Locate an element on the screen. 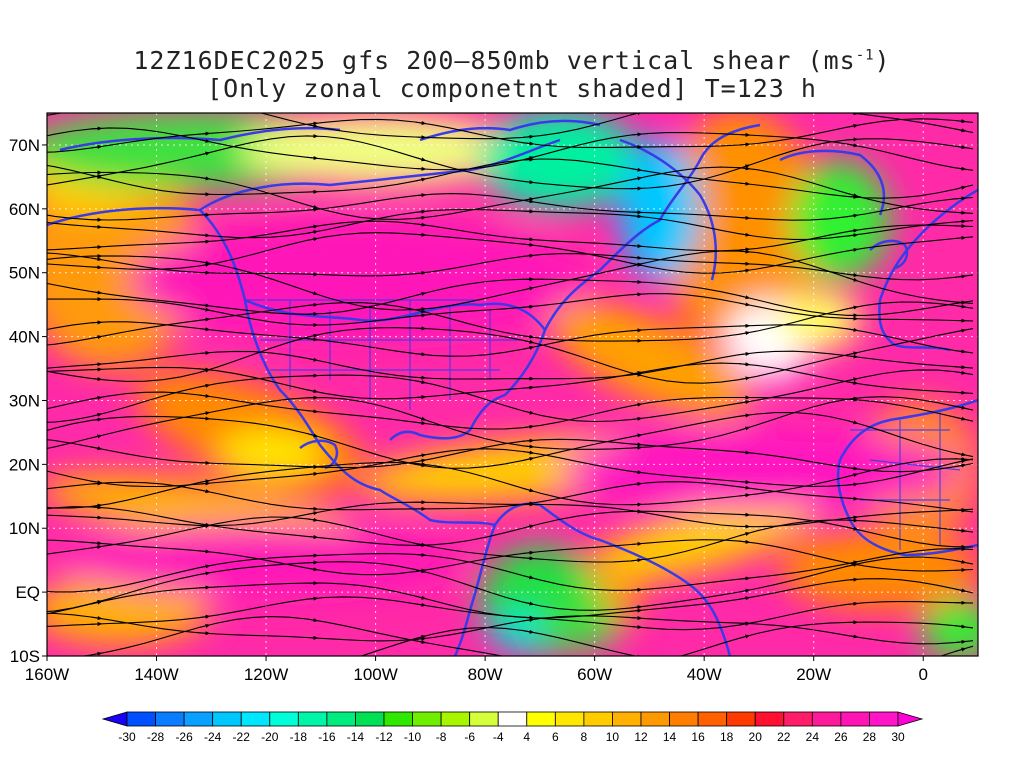  colorbar-label: -4 is located at coordinates (498, 737).